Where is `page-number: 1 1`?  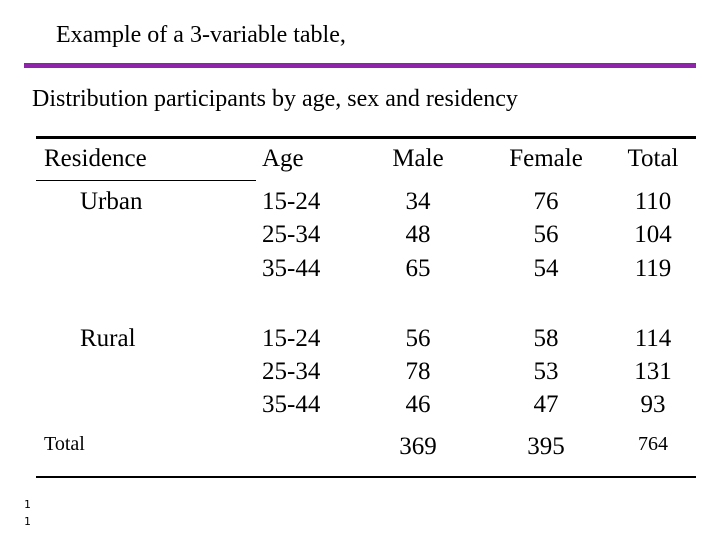 page-number: 1 1 is located at coordinates (27, 513).